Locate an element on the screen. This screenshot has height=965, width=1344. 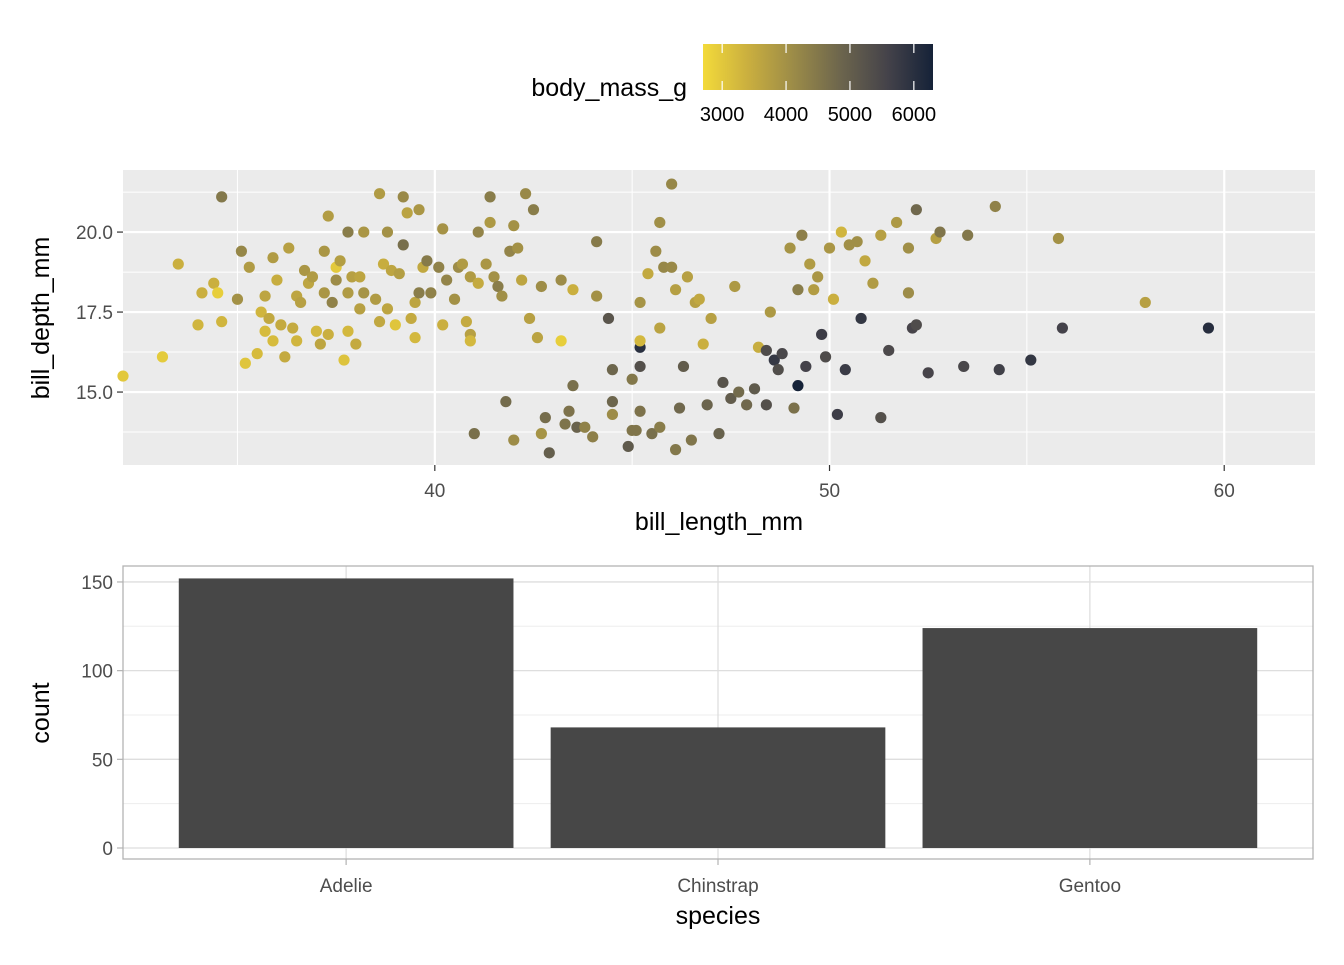
y-tick-label: 0 is located at coordinates (107, 849).